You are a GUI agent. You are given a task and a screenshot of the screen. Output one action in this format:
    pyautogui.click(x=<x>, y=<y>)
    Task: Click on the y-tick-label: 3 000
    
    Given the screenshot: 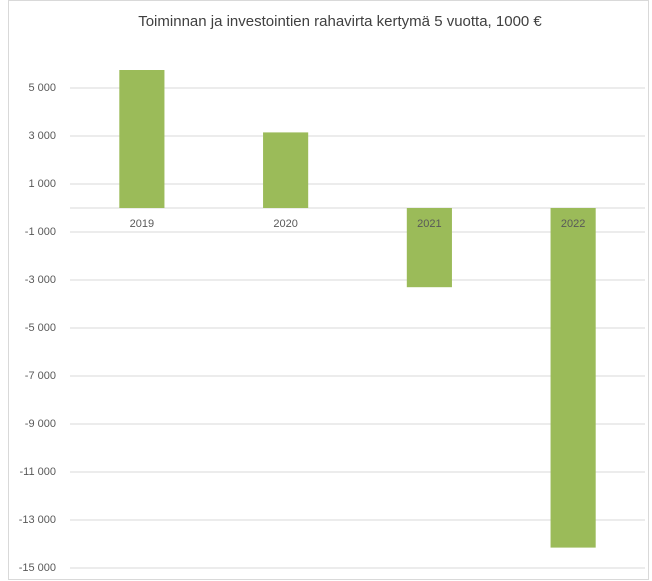 What is the action you would take?
    pyautogui.click(x=42, y=136)
    